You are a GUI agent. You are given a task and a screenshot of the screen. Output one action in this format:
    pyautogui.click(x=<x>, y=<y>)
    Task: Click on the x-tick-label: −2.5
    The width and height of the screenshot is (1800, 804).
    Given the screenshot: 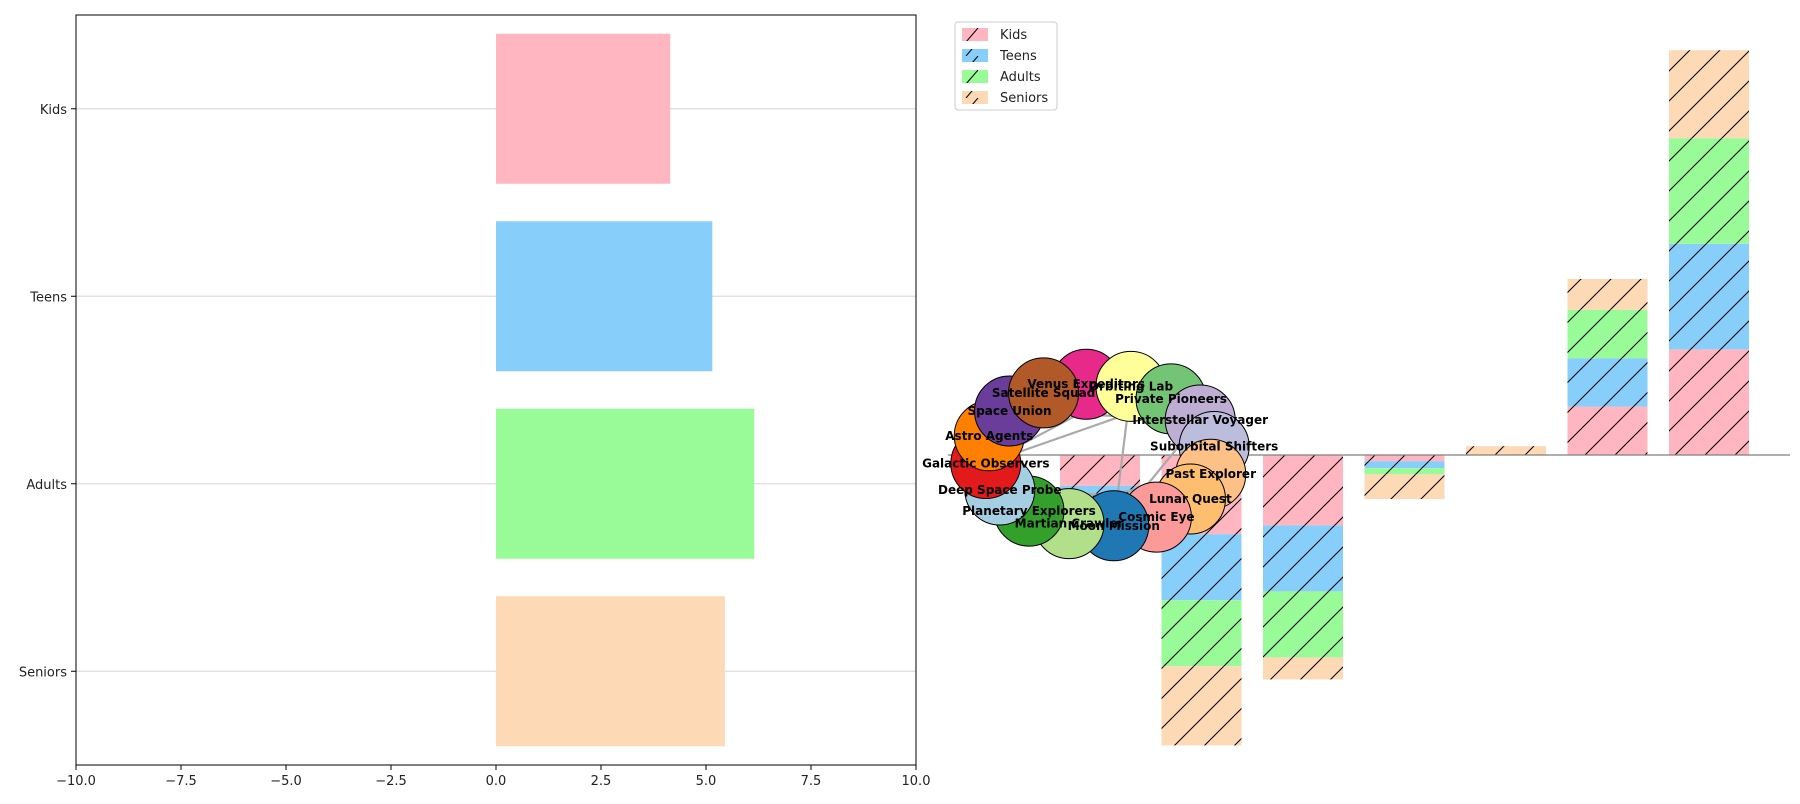 What is the action you would take?
    pyautogui.click(x=391, y=781)
    